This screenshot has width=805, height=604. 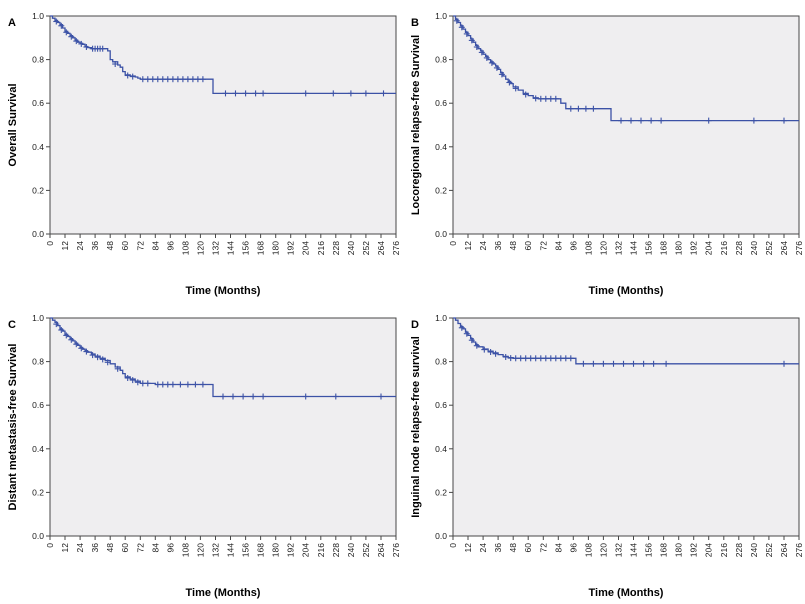 I want to click on panel-letter: D, so click(x=415, y=325).